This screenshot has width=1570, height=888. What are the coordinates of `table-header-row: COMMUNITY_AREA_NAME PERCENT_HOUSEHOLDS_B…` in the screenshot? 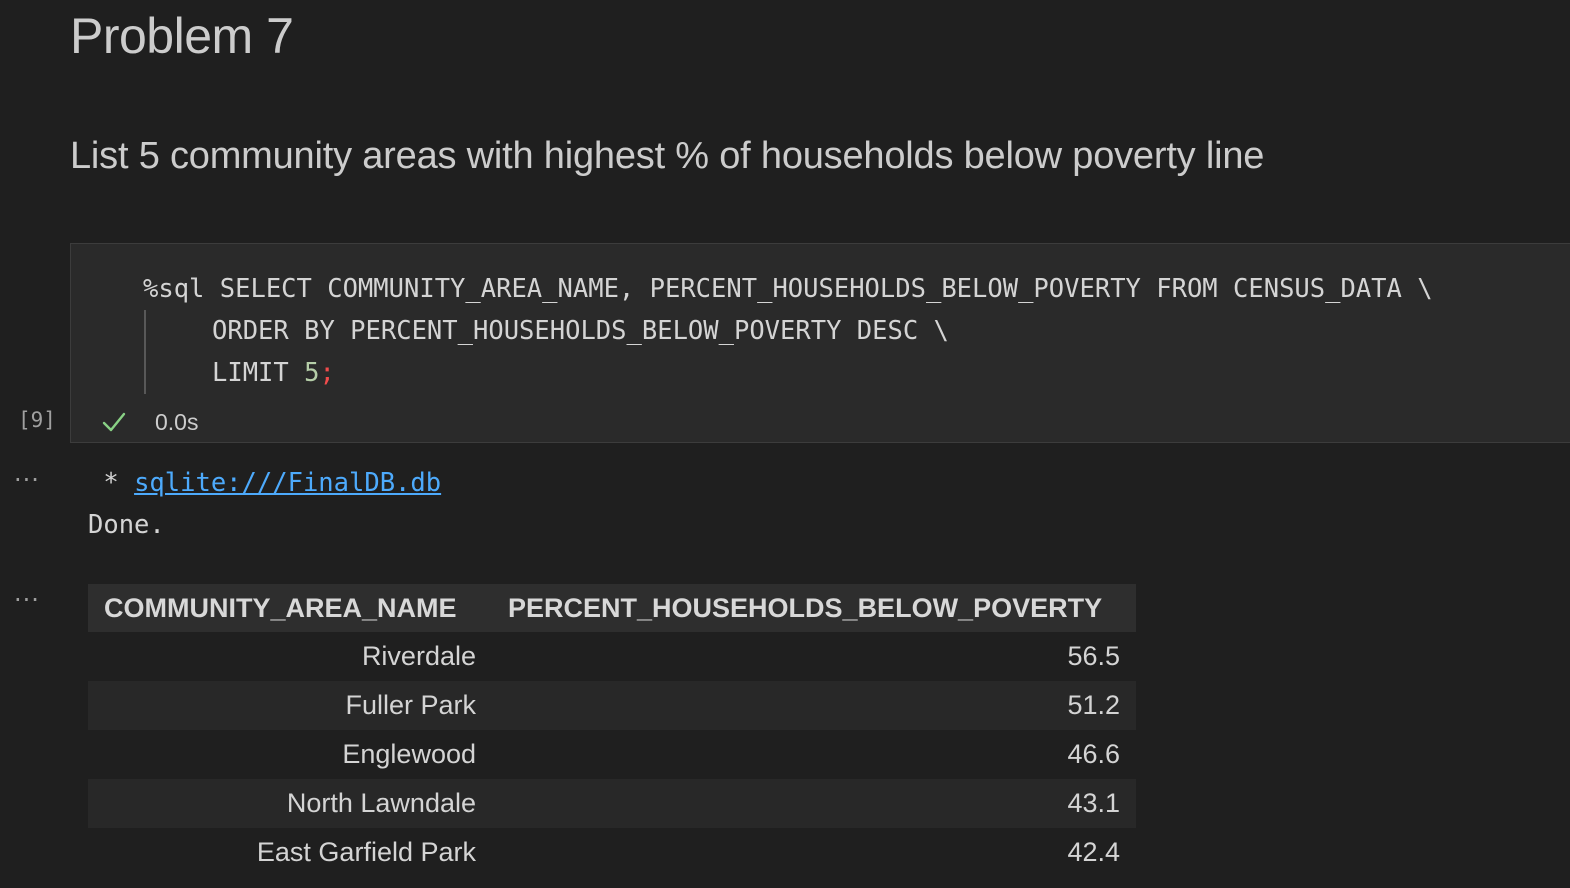 It's located at (612, 608).